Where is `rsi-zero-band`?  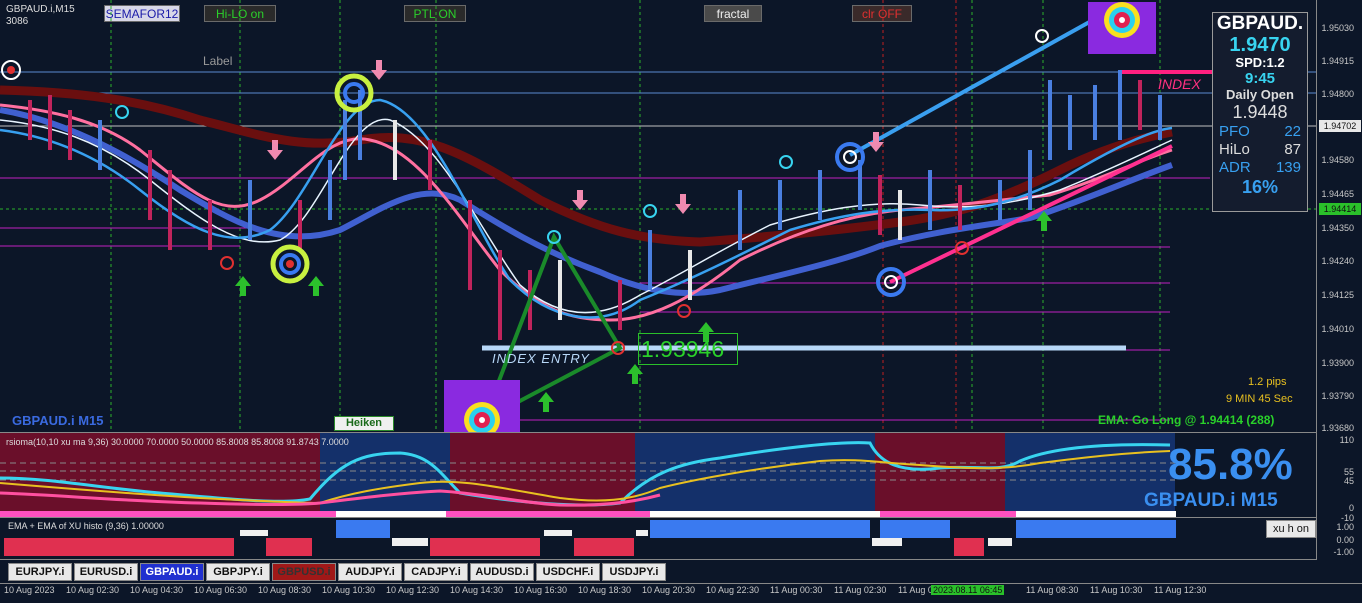
rsi-zero-band is located at coordinates (587, 514).